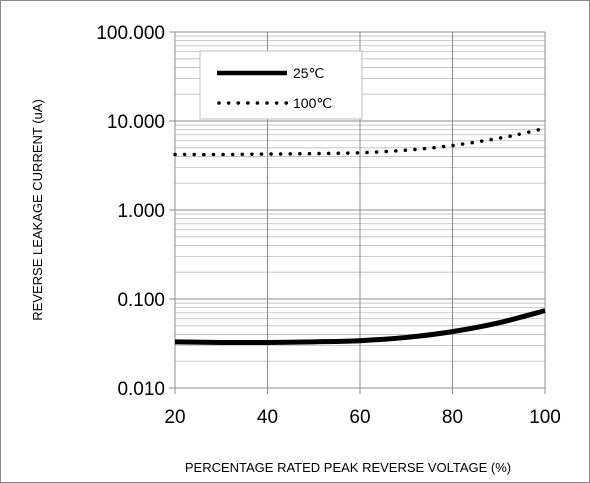 The width and height of the screenshot is (590, 483). Describe the element at coordinates (312, 103) in the screenshot. I see `legend-label-100c: 100℃` at that location.